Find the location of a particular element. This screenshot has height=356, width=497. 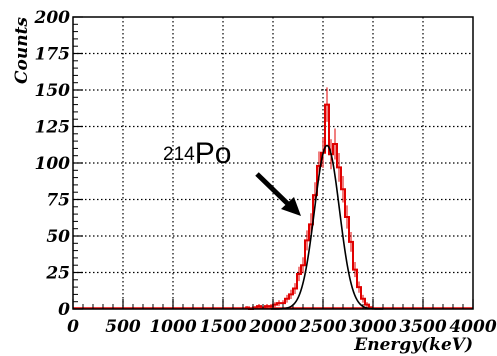

svg-text: 214Po is located at coordinates (197, 153).